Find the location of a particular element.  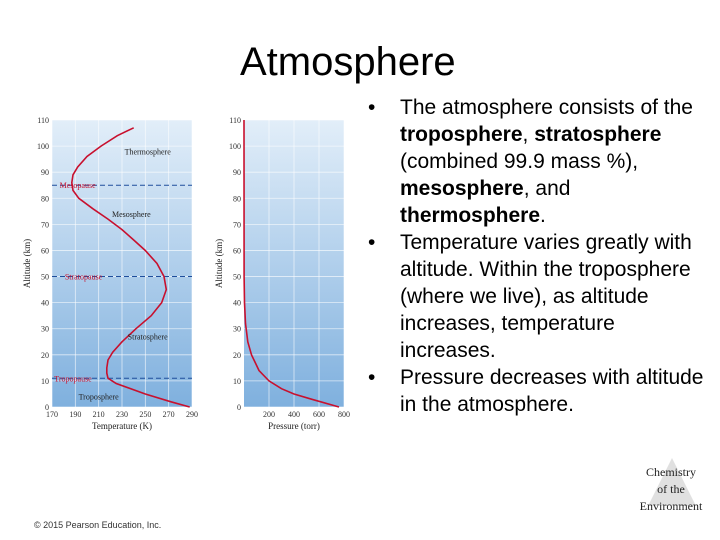

chemistry-of-the-environment-logo: Chemistry of the Environment is located at coordinates (671, 488).